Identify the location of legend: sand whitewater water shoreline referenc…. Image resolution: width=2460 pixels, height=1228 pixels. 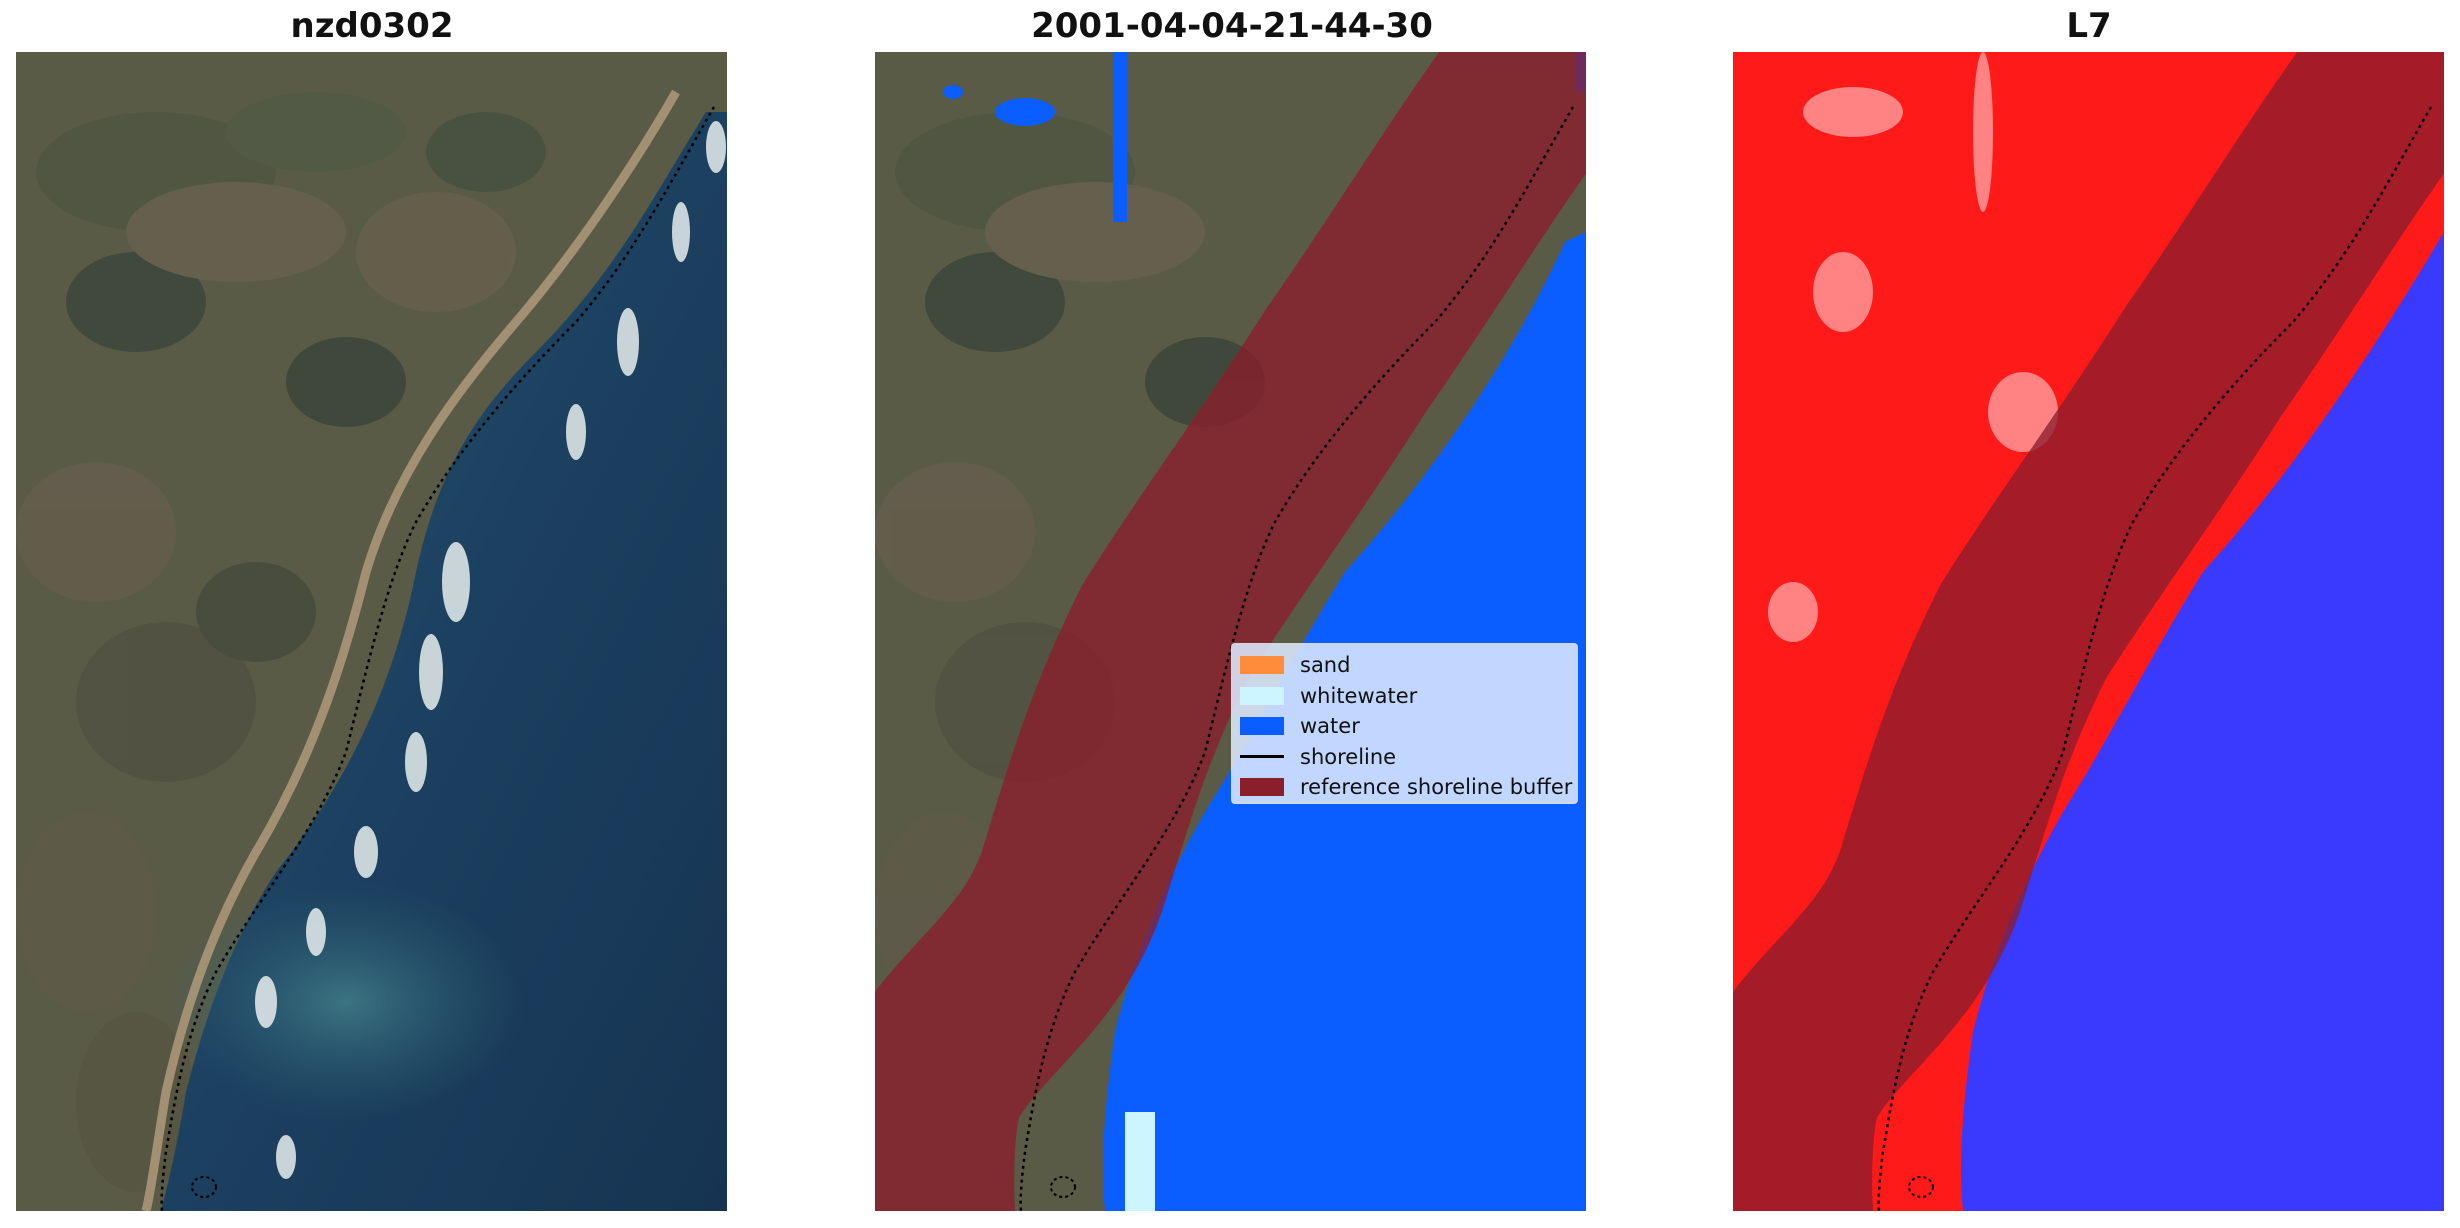
(1404, 723).